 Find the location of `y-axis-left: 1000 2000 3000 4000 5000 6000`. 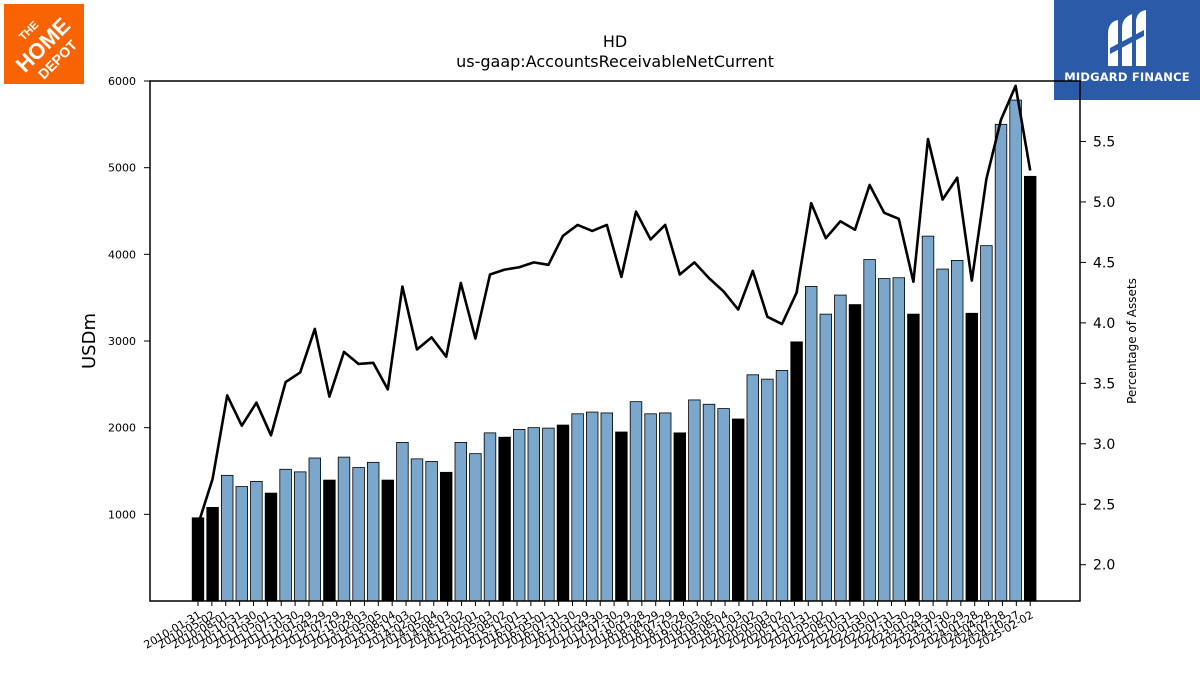

y-axis-left: 1000 2000 3000 4000 5000 6000 is located at coordinates (129, 298).